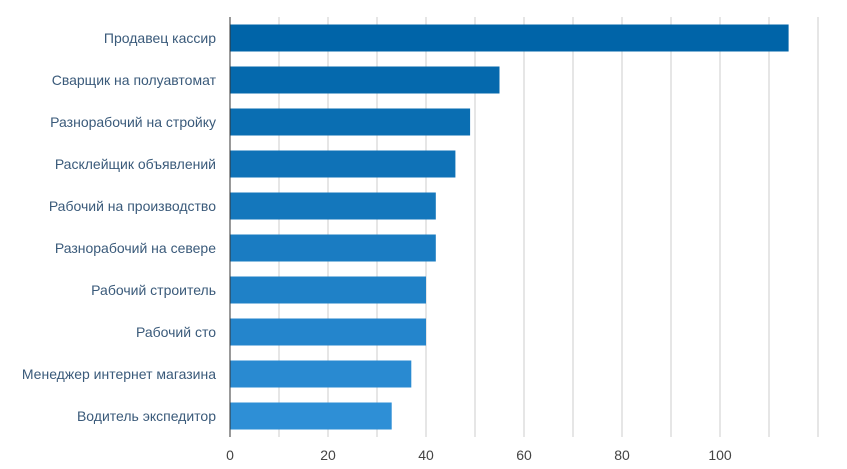  I want to click on category-label: Разнорабочий на севере, so click(135, 248).